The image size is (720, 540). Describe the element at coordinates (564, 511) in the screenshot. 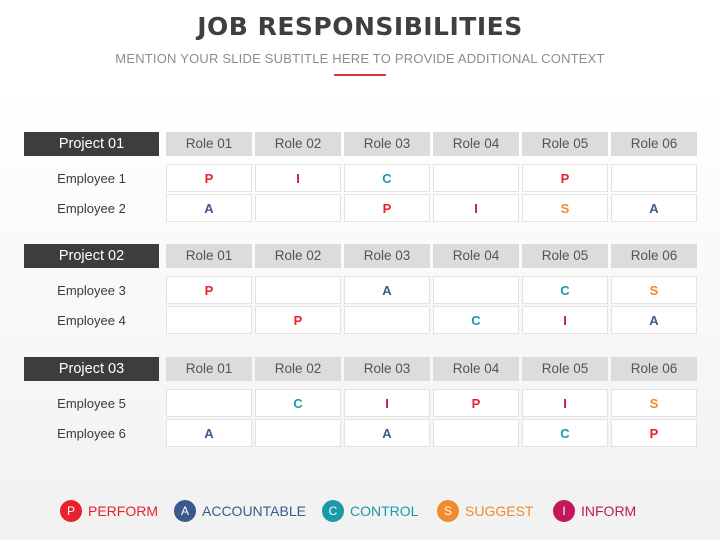

I see `legend-badge: I` at that location.